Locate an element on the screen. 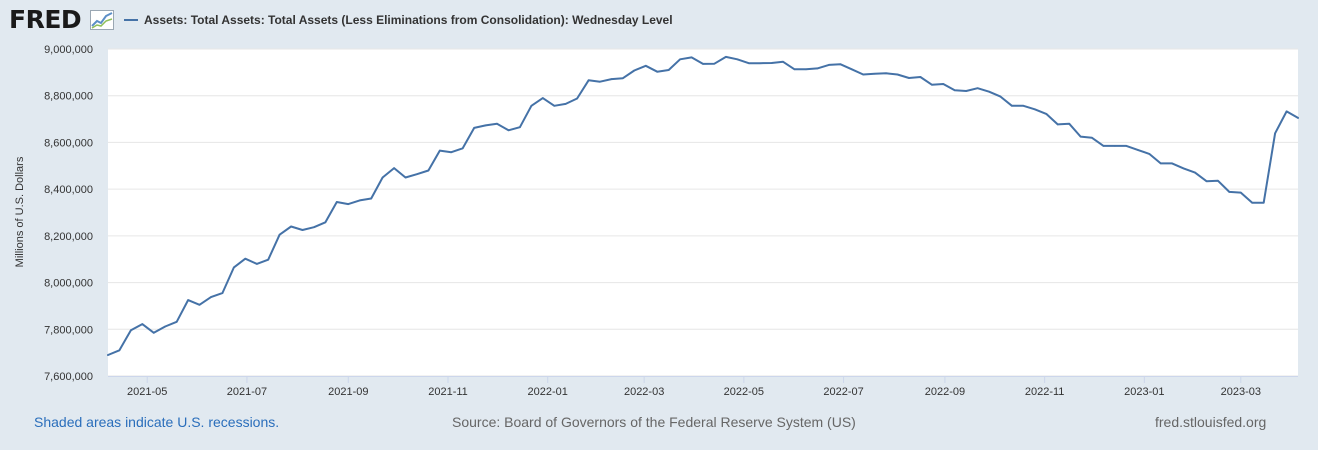 The height and width of the screenshot is (450, 1318). recession-note-link: Shaded areas indicate U.S. recessions. is located at coordinates (157, 422).